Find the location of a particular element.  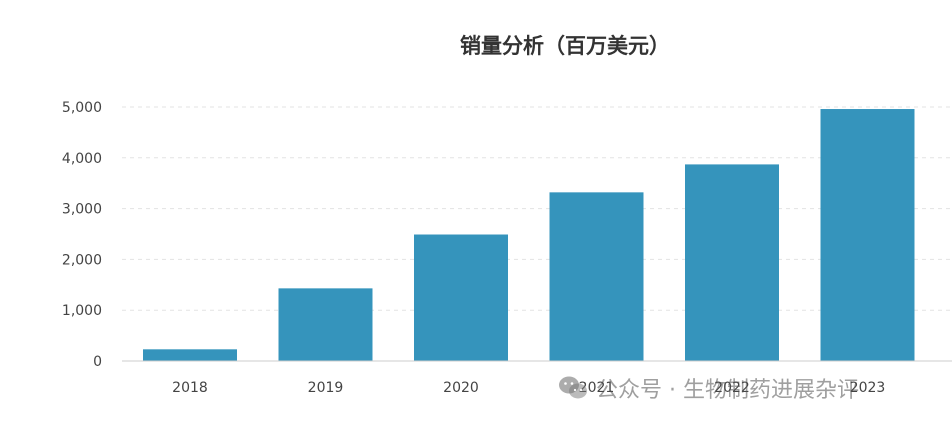

y-tick-label: 4,000 is located at coordinates (82, 159).